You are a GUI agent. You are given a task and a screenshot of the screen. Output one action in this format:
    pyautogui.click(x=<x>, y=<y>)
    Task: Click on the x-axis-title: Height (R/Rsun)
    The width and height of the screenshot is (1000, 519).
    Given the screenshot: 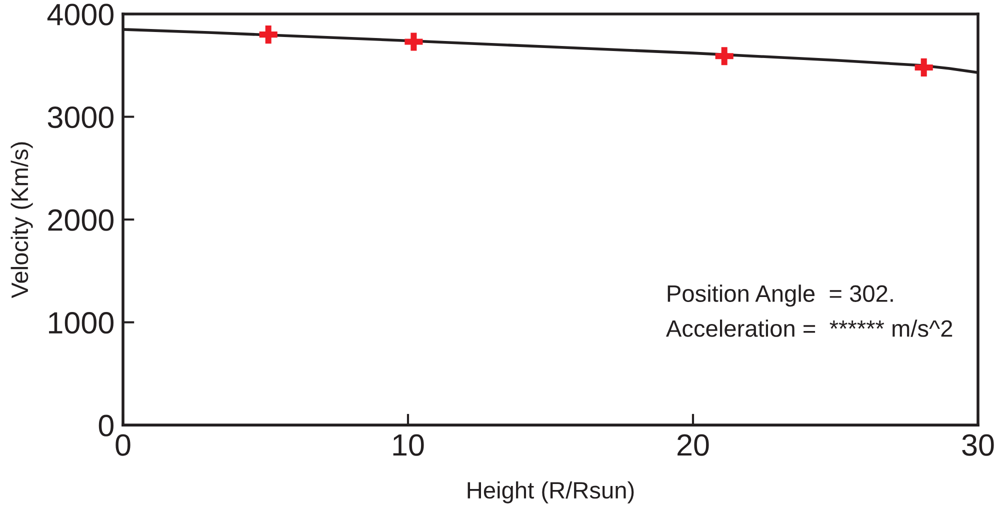 What is the action you would take?
    pyautogui.click(x=551, y=492)
    